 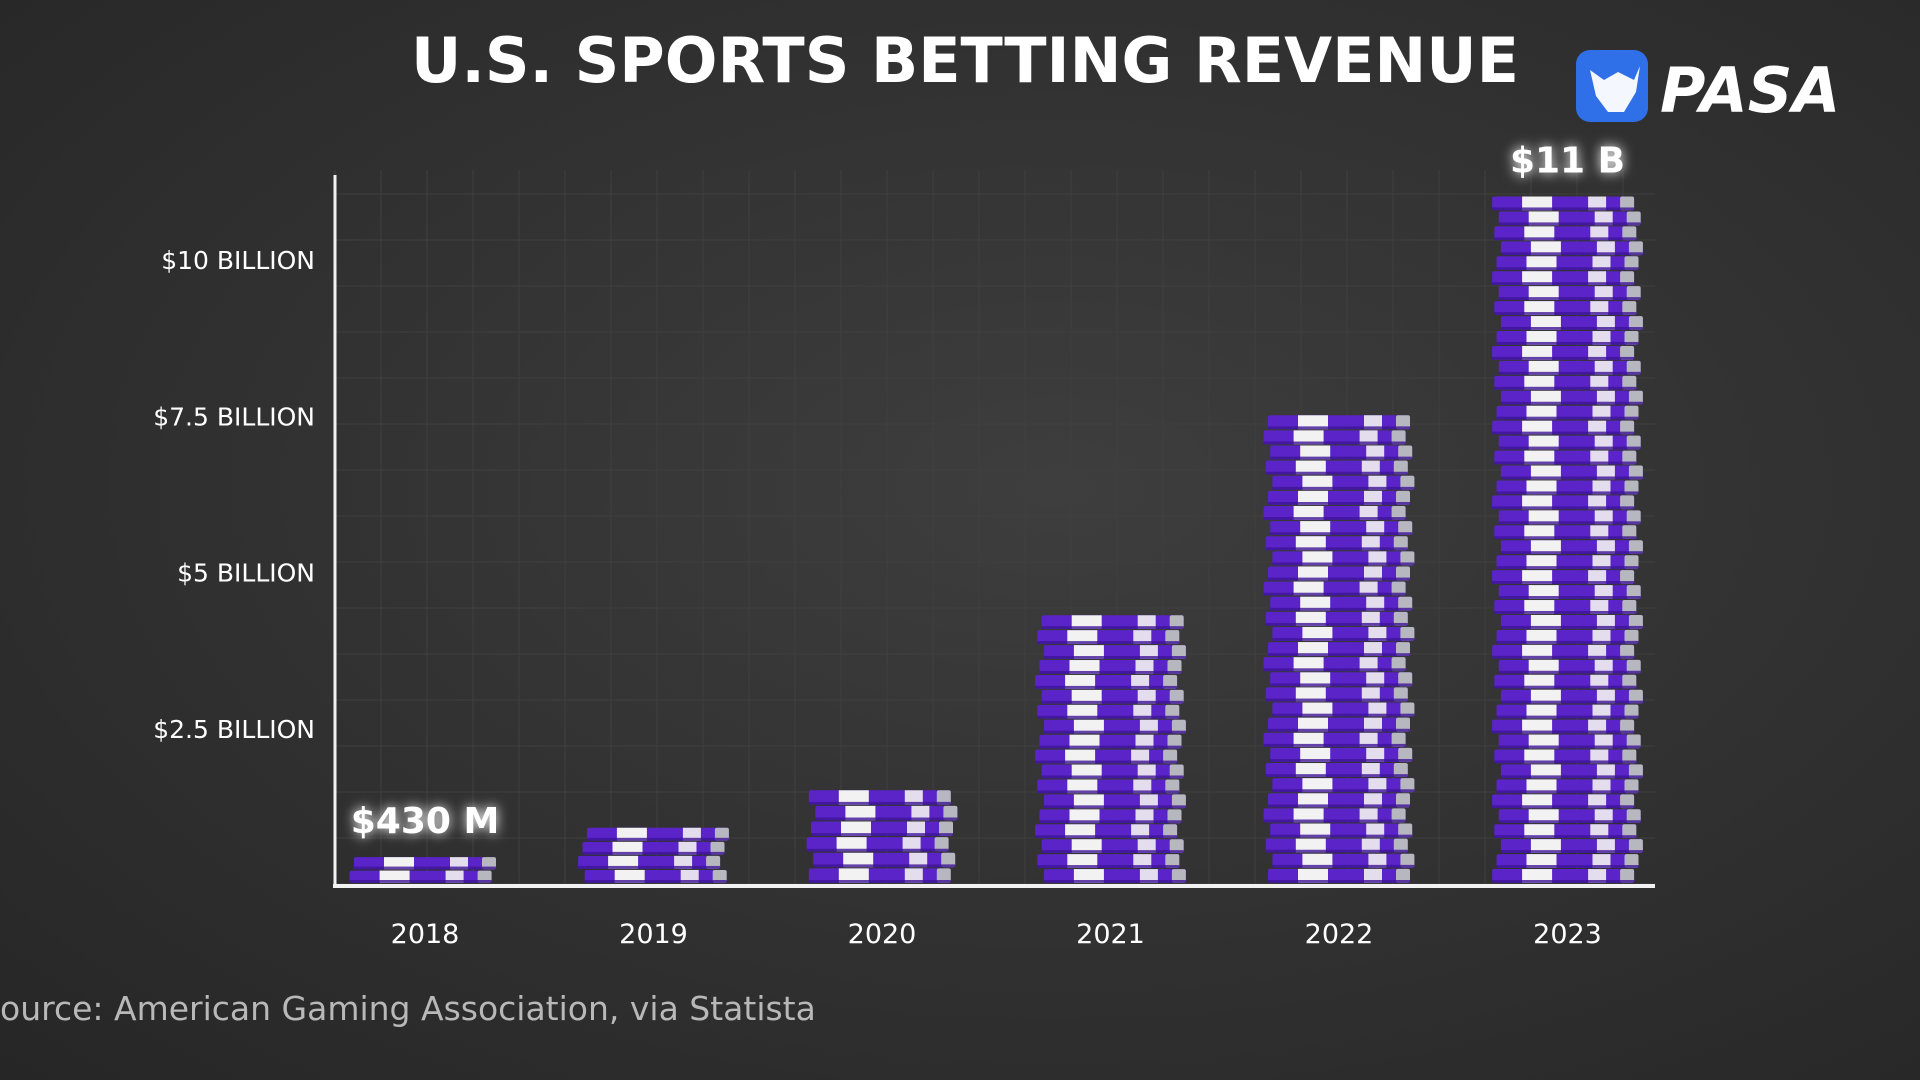 What do you see at coordinates (1339, 934) in the screenshot?
I see `x-tick-label-2022: 2022` at bounding box center [1339, 934].